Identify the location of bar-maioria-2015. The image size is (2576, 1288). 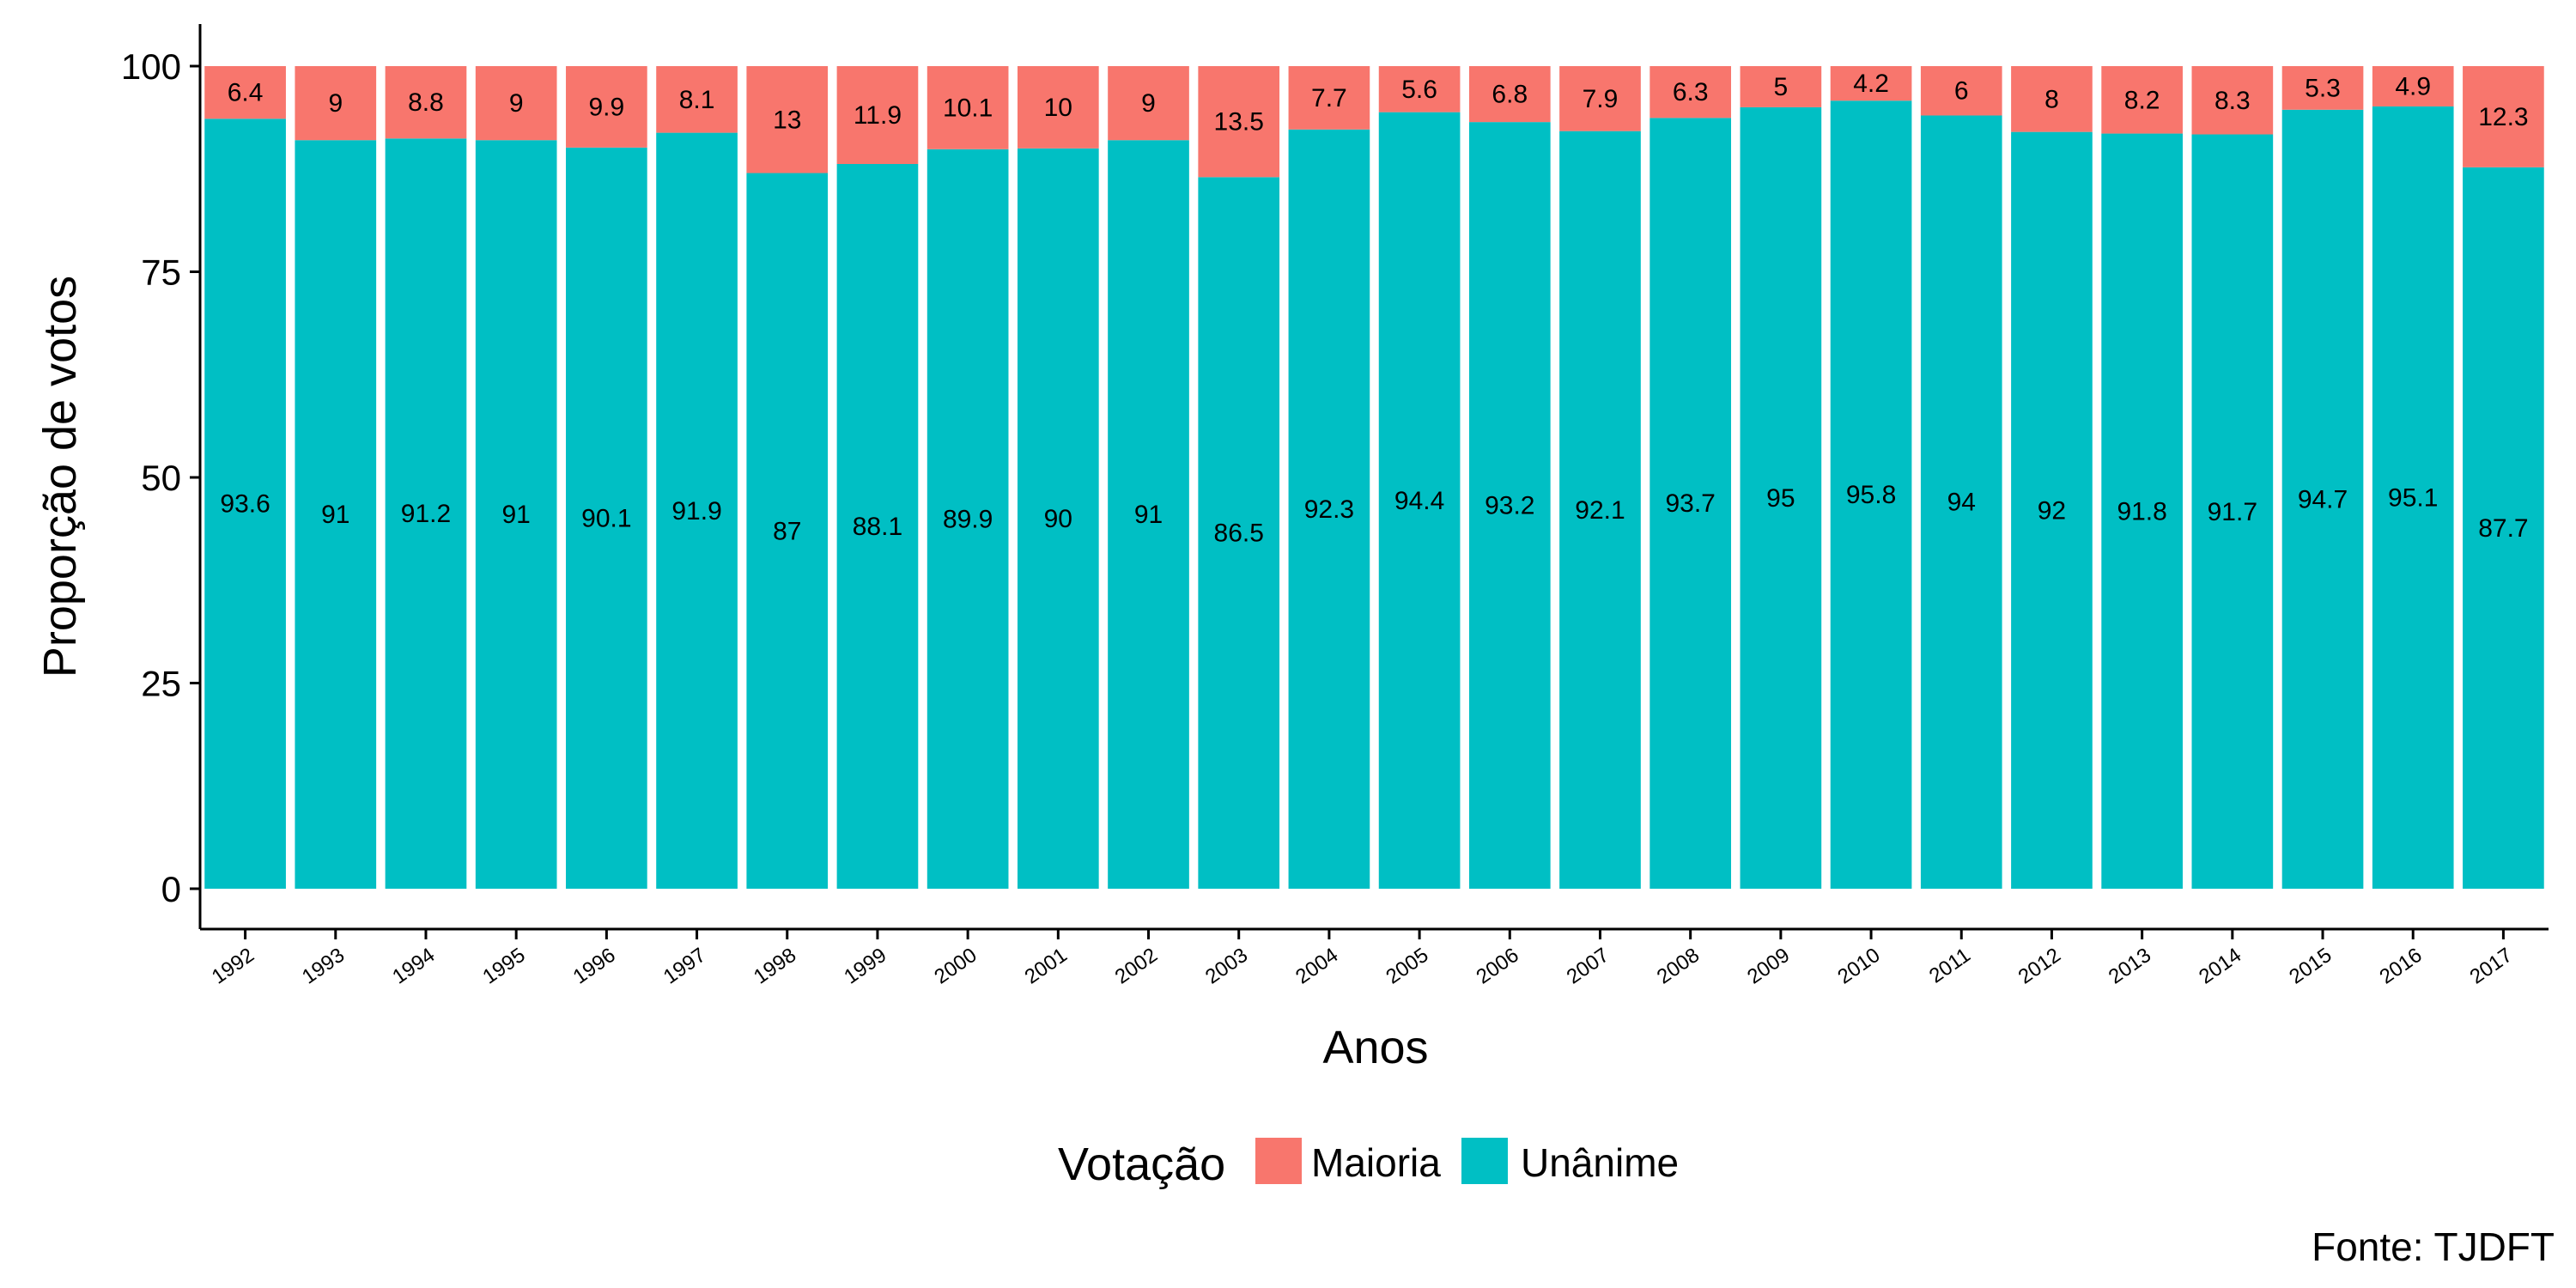
(2323, 88).